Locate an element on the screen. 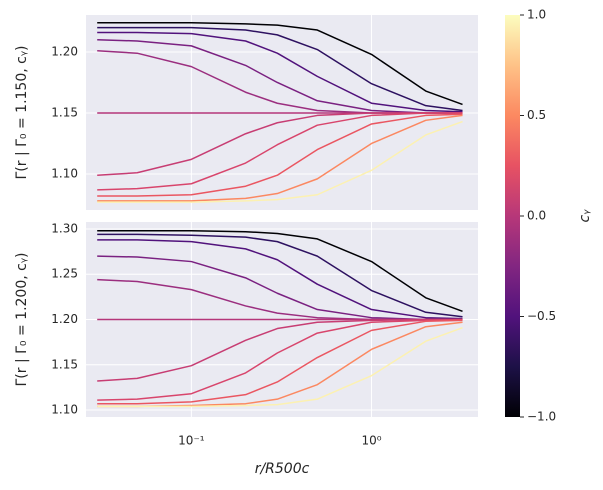 The image size is (603, 490). colorbar-tick-label: 0.0 is located at coordinates (536, 216).